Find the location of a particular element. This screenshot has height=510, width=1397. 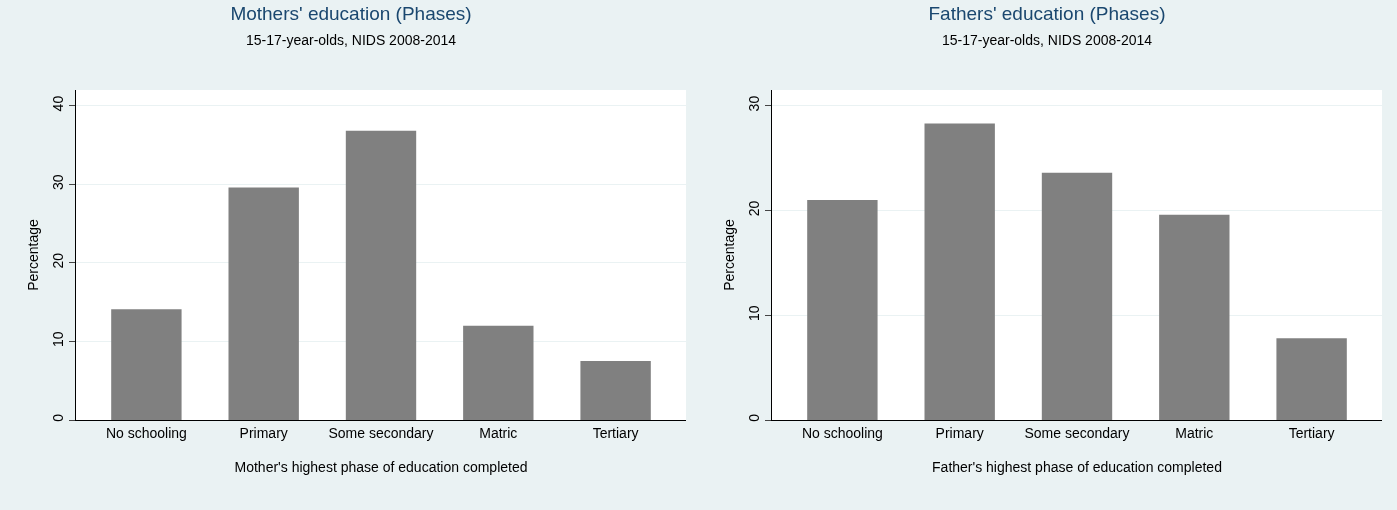

x-axis-title: Mother's highest phase of education completed is located at coordinates (381, 467).